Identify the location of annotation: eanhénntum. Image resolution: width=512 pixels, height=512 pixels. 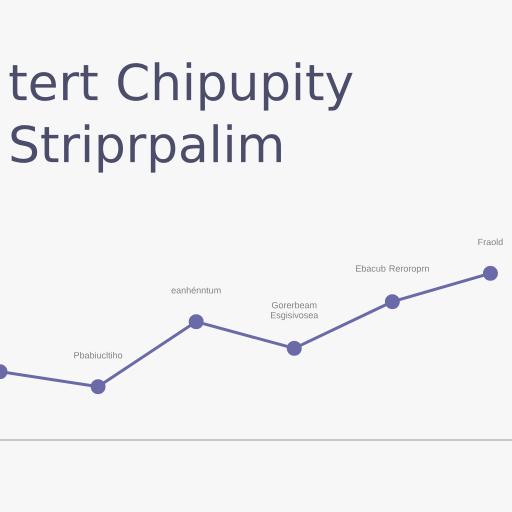
(196, 290).